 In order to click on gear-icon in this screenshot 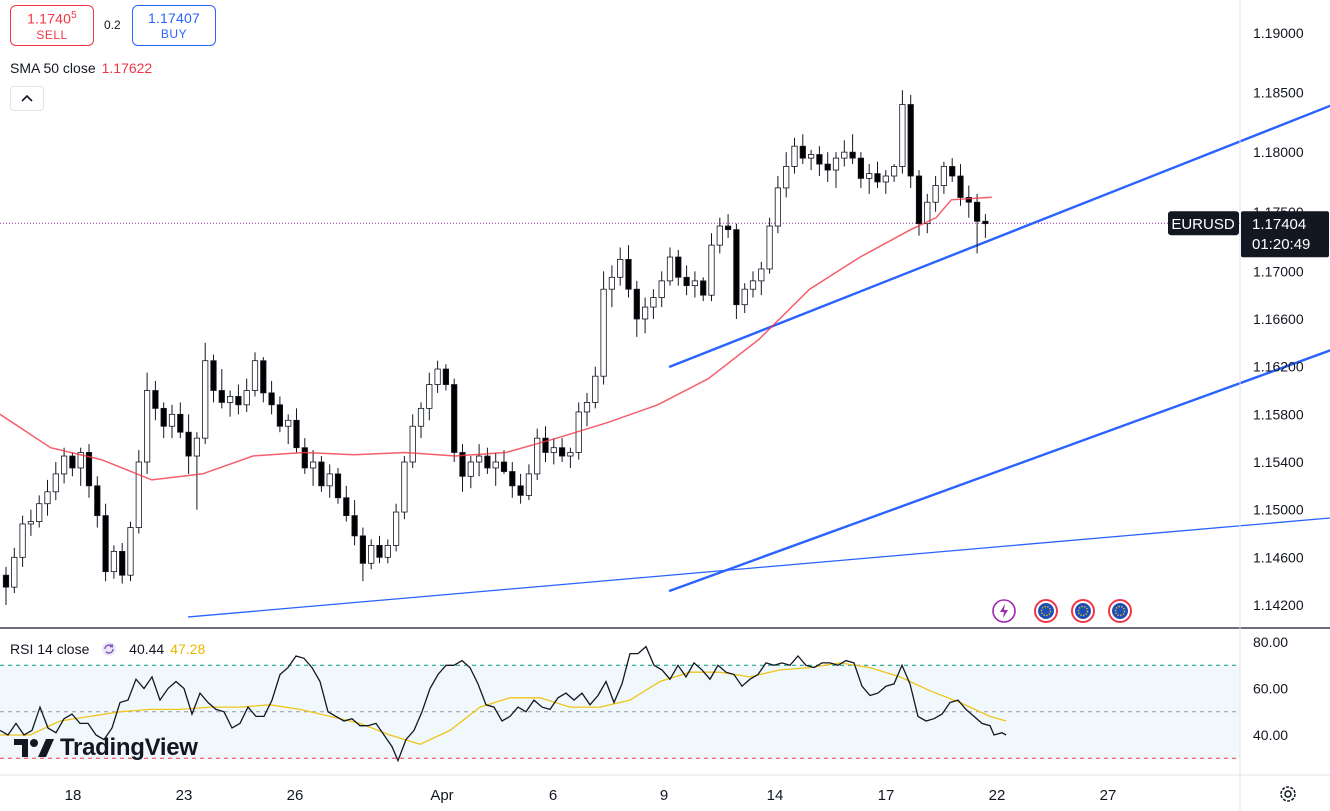, I will do `click(1288, 794)`.